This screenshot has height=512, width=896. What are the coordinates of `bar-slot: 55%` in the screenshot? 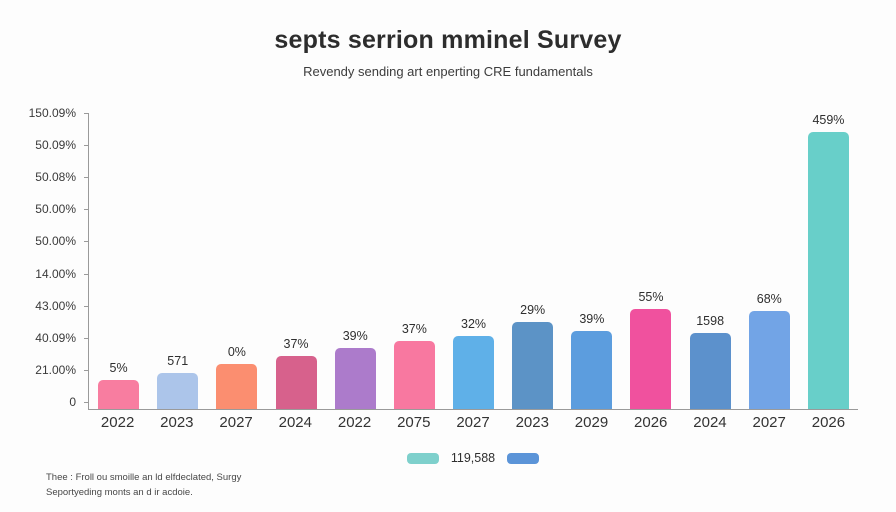 It's located at (650, 261).